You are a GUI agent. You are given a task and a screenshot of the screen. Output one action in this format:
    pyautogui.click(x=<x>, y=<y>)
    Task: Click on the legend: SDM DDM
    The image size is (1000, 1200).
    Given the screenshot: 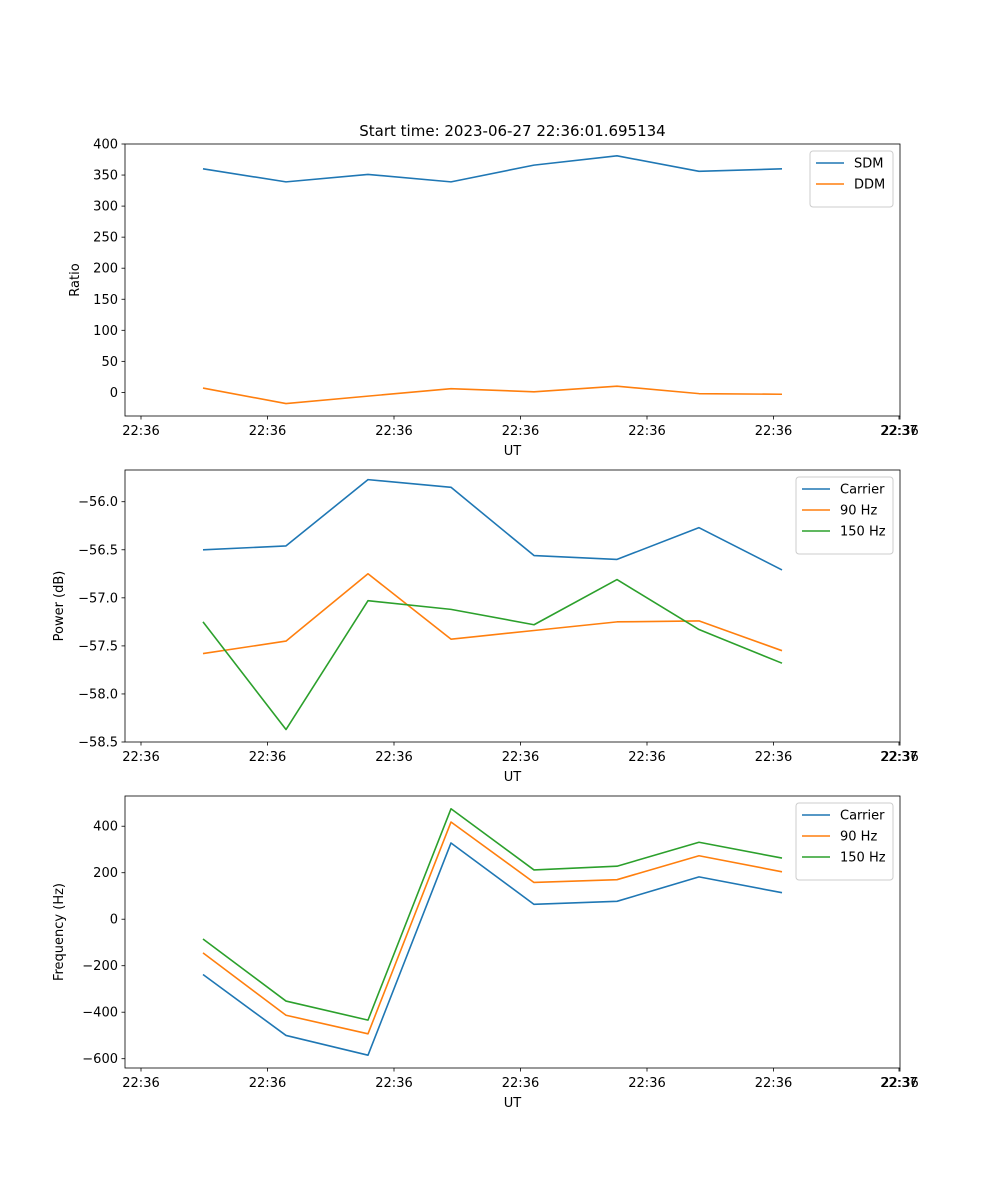 What is the action you would take?
    pyautogui.click(x=851, y=179)
    